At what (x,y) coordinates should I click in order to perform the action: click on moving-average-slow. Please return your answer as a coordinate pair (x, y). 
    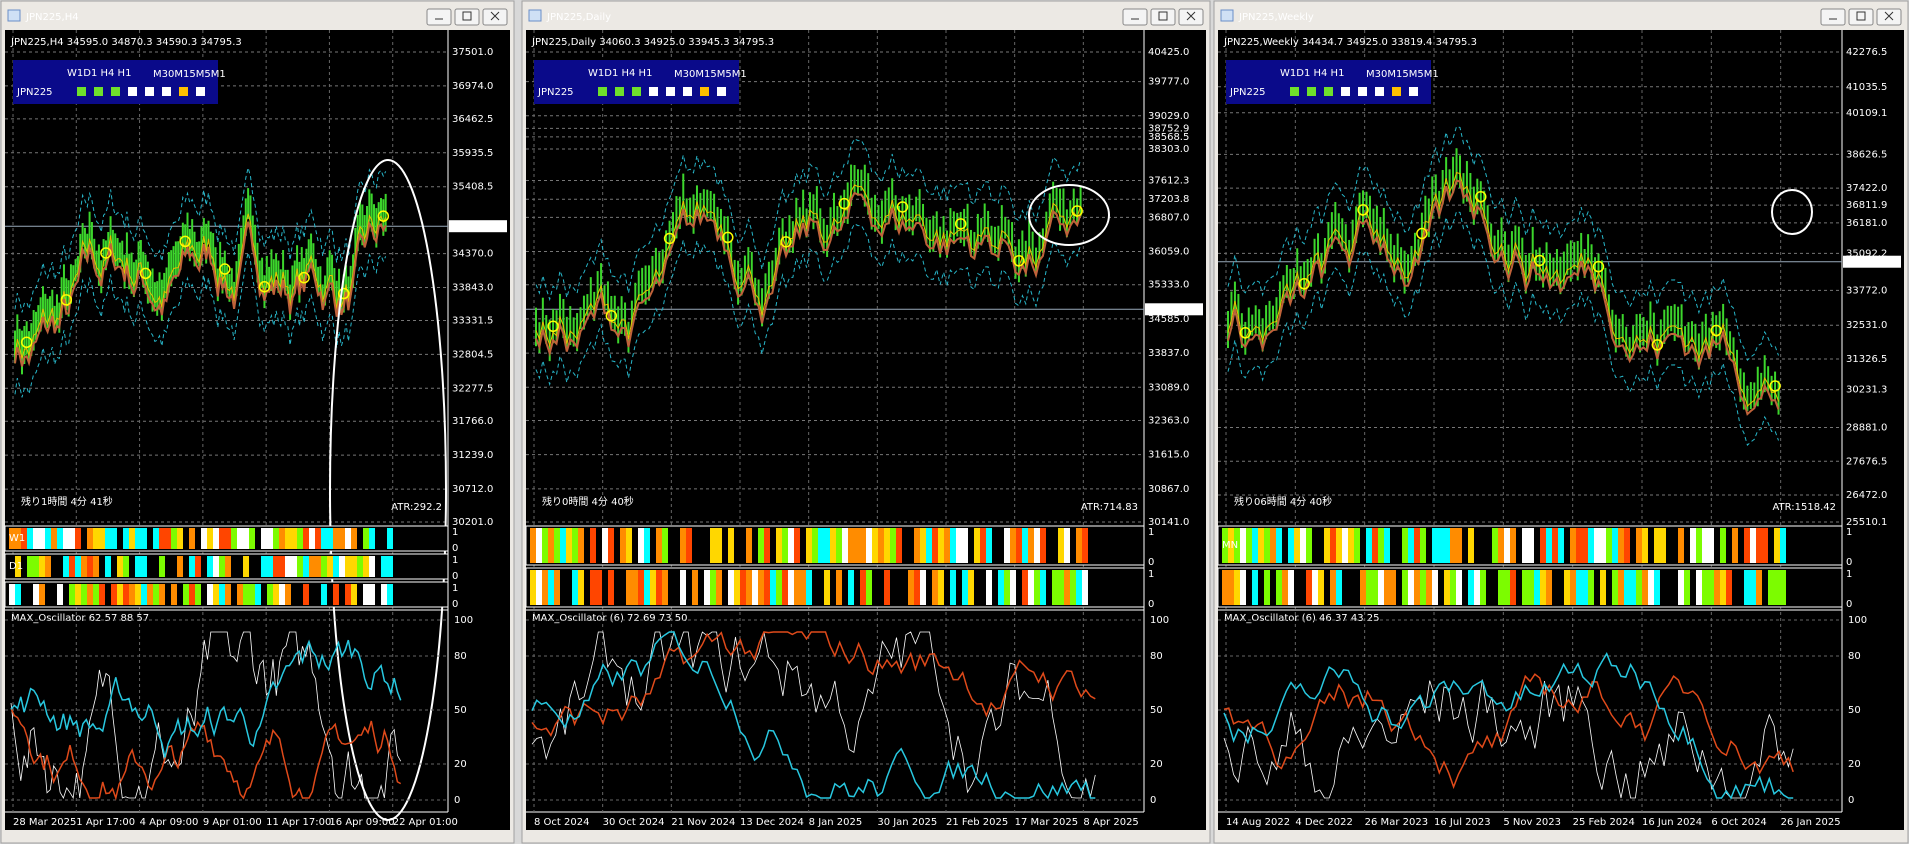
    Looking at the image, I should click on (200, 293).